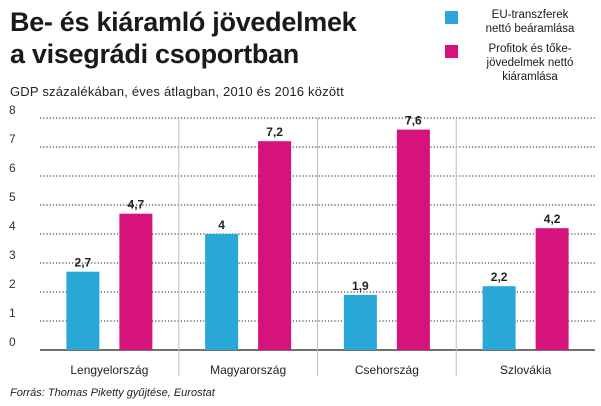 This screenshot has width=601, height=406. I want to click on data-label: 4,7, so click(136, 205).